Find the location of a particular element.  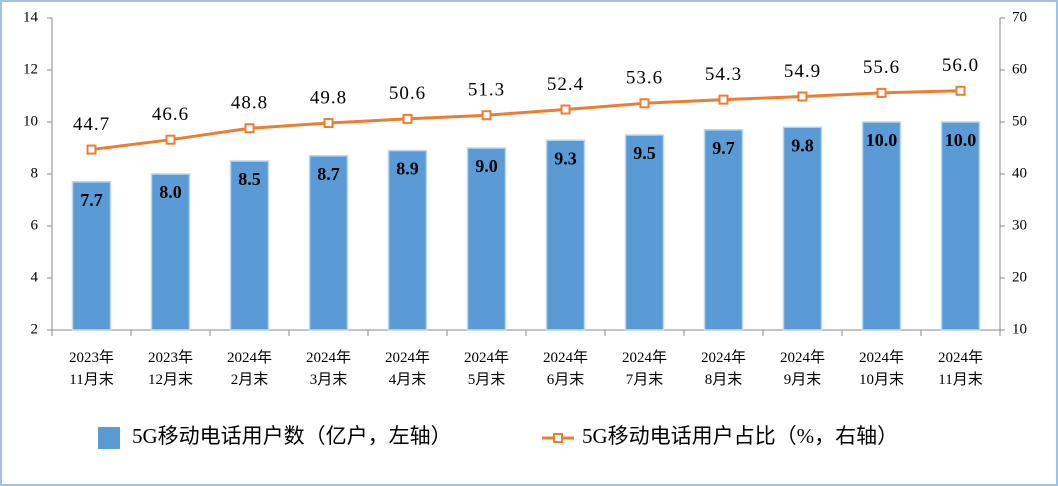

bar-value-label: 9.0 is located at coordinates (486, 166).